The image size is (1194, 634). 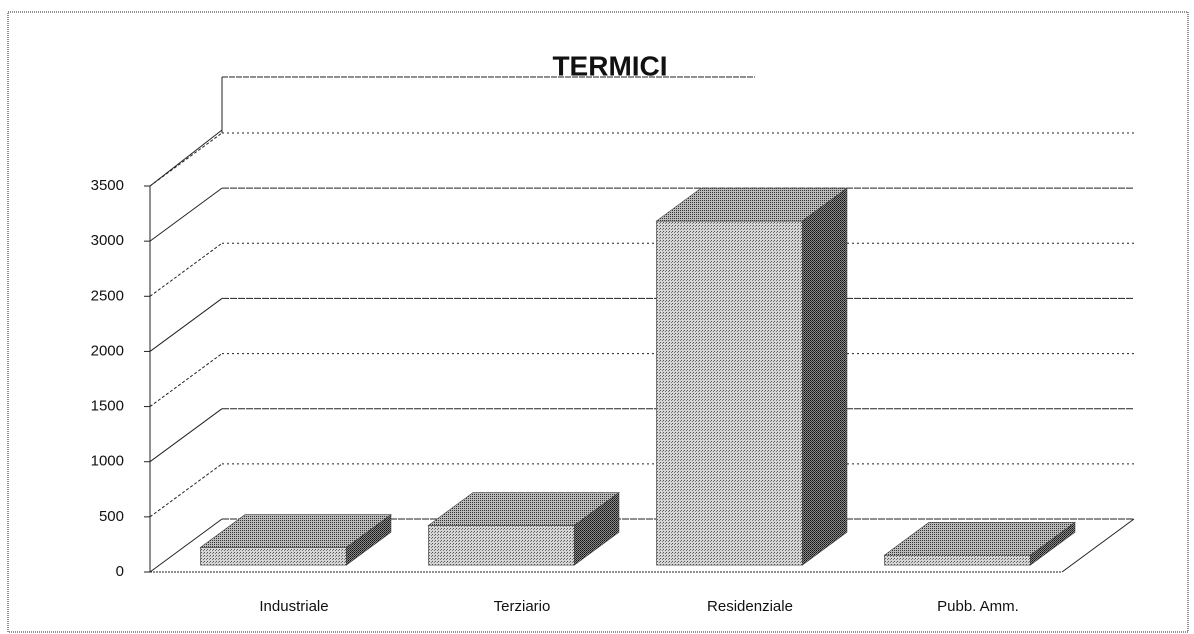 What do you see at coordinates (107, 185) in the screenshot?
I see `y-tick-label: 3500` at bounding box center [107, 185].